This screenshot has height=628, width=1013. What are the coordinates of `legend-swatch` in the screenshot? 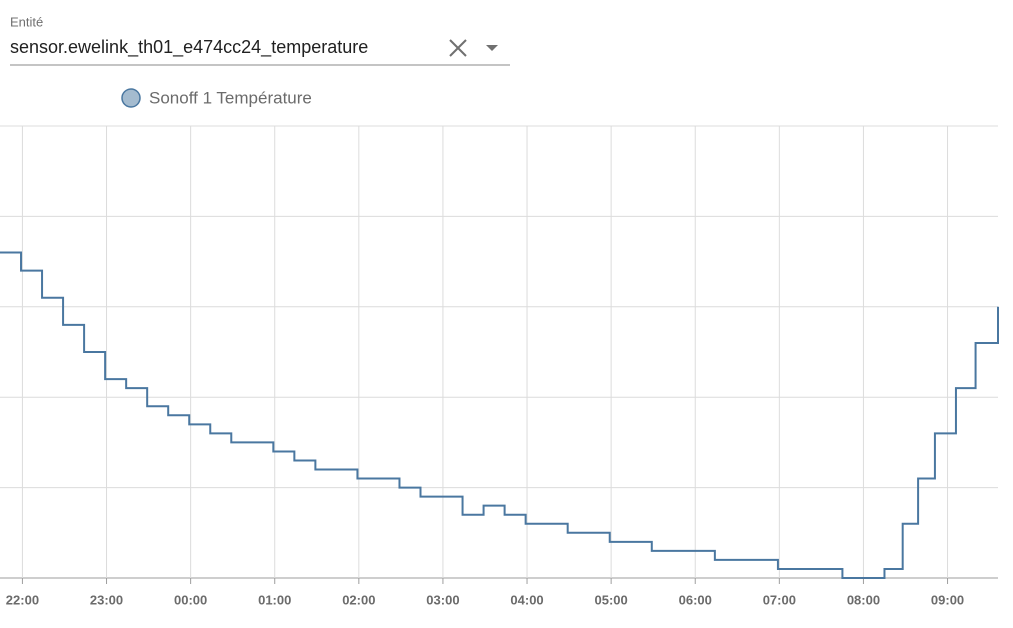 It's located at (131, 98).